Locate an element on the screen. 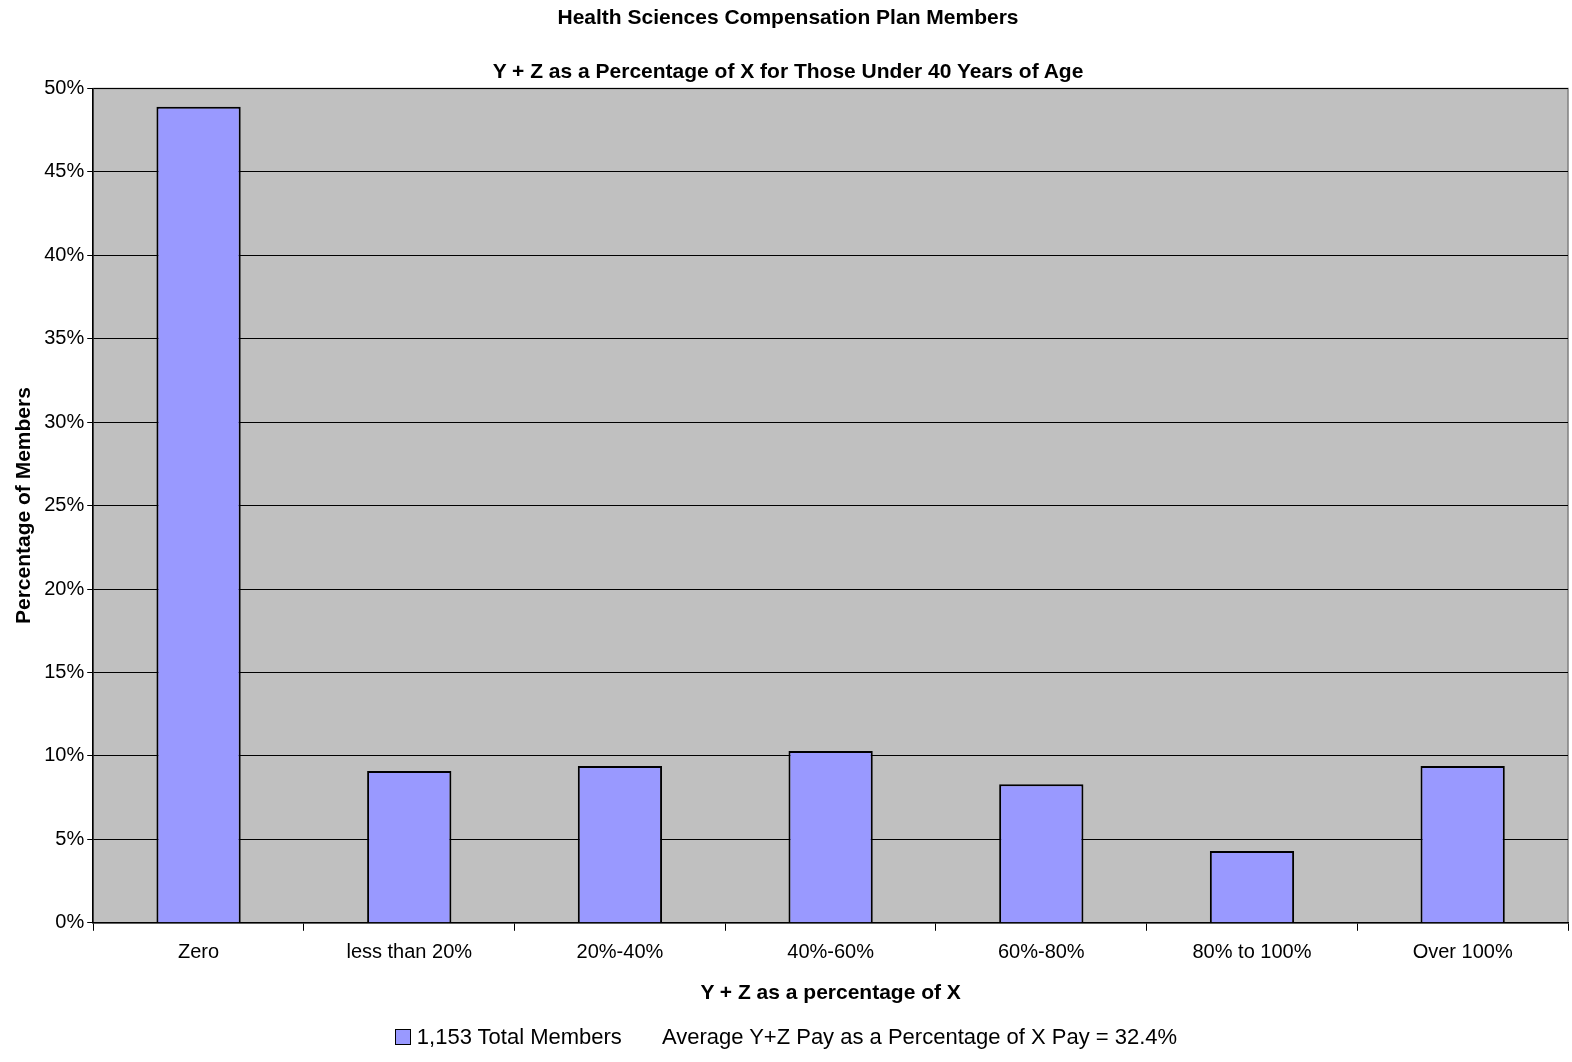 This screenshot has width=1572, height=1062. x-tick-label: 20%-40% is located at coordinates (620, 951).